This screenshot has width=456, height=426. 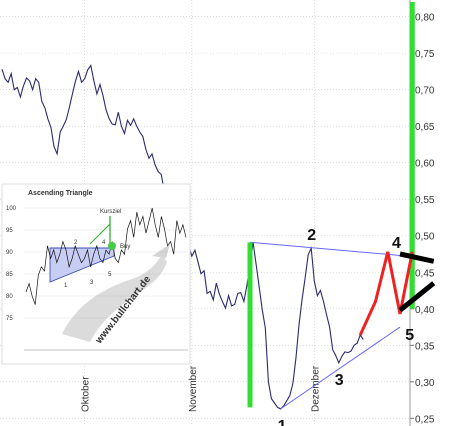 I want to click on inset-y-ticks: 100 95 90 85 80 75, so click(x=97, y=264).